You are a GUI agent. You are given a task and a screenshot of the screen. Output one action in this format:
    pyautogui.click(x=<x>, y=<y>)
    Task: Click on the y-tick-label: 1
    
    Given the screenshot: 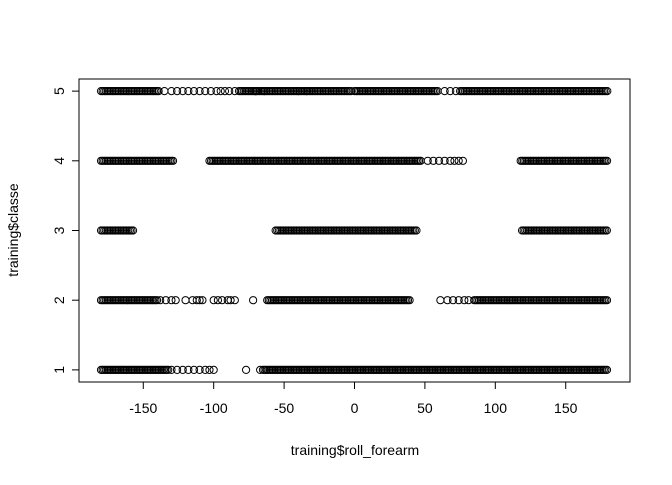 What is the action you would take?
    pyautogui.click(x=59, y=370)
    